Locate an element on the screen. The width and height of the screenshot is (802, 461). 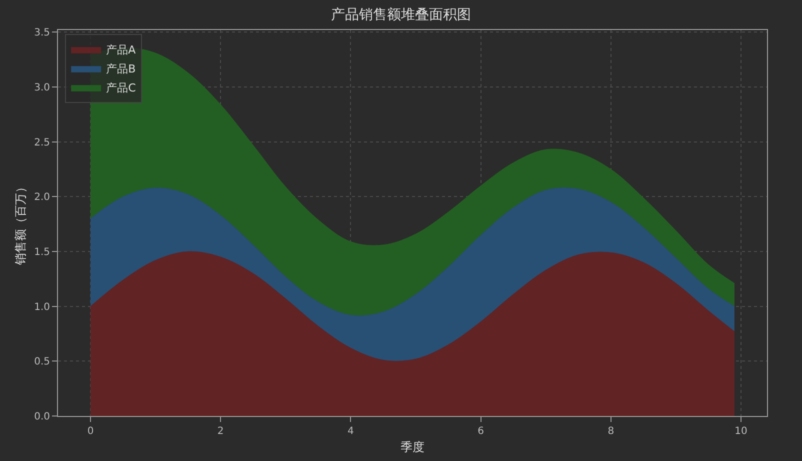
legend-label: 产品A is located at coordinates (121, 50).